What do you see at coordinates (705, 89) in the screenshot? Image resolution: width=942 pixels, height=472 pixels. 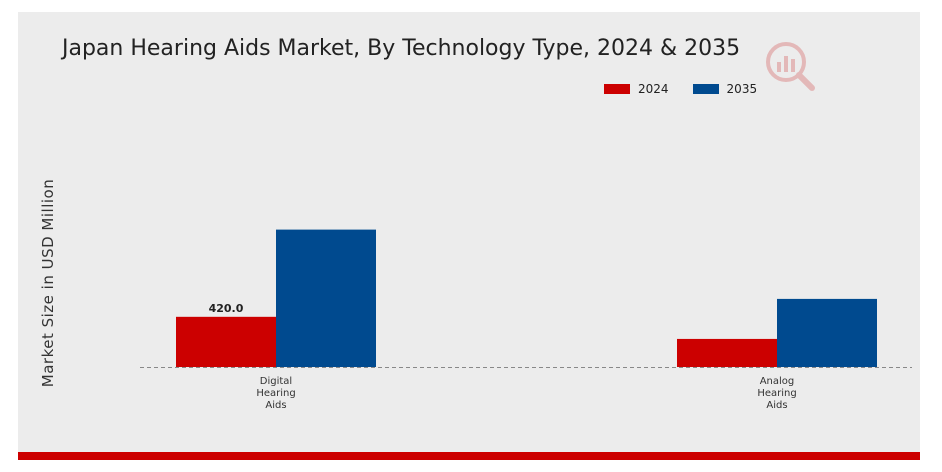 I see `legend-swatch-2035` at bounding box center [705, 89].